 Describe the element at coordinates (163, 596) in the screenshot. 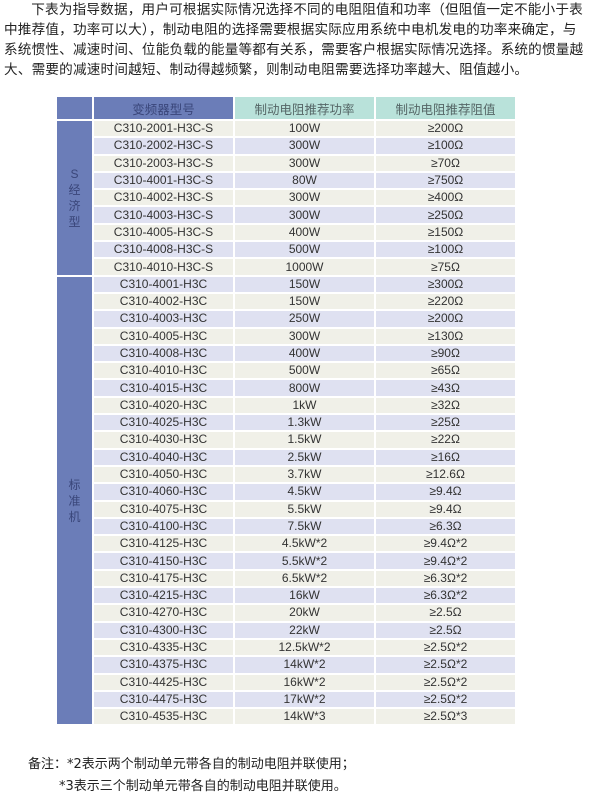

I see `cell-model: C310-4215-H3C` at that location.